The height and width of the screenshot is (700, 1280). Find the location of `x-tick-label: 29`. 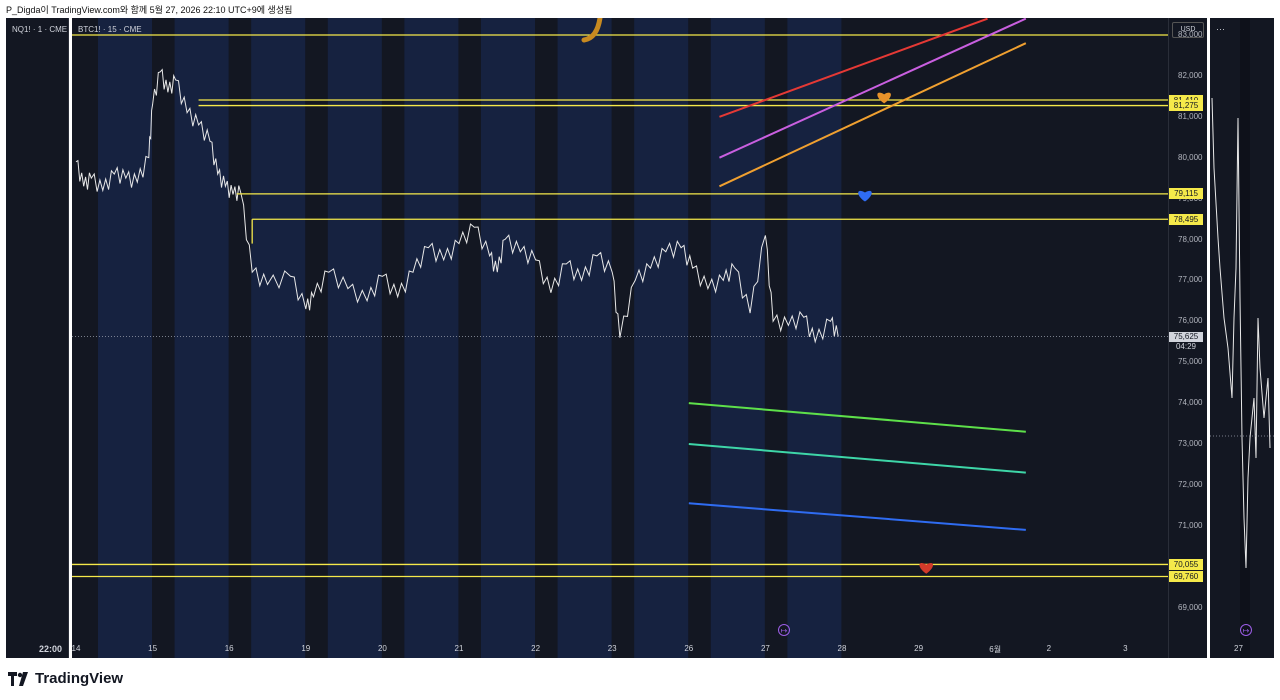

x-tick-label: 29 is located at coordinates (919, 648).